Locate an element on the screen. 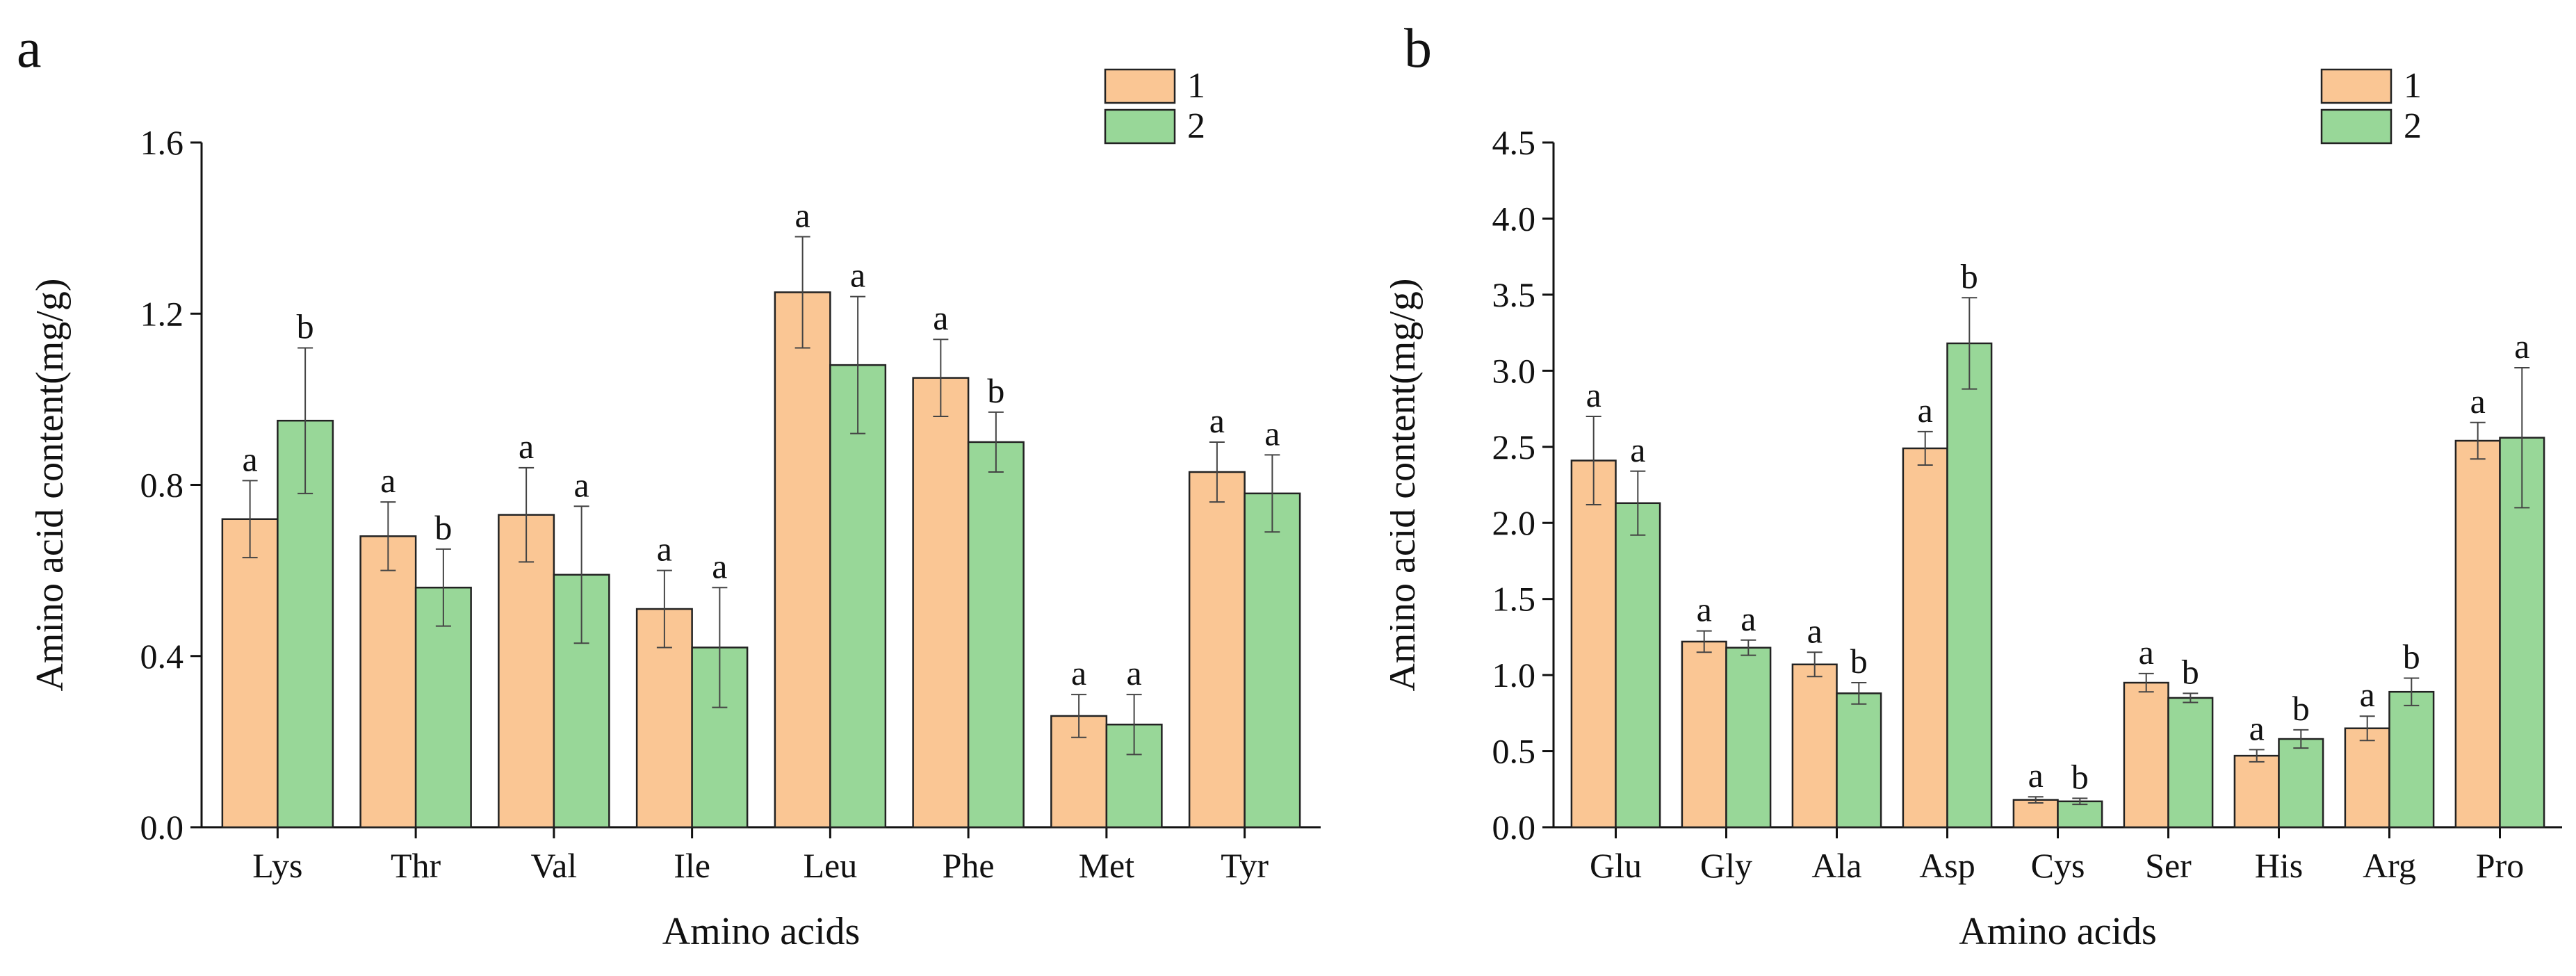  x-tick-label: Phe is located at coordinates (969, 866).